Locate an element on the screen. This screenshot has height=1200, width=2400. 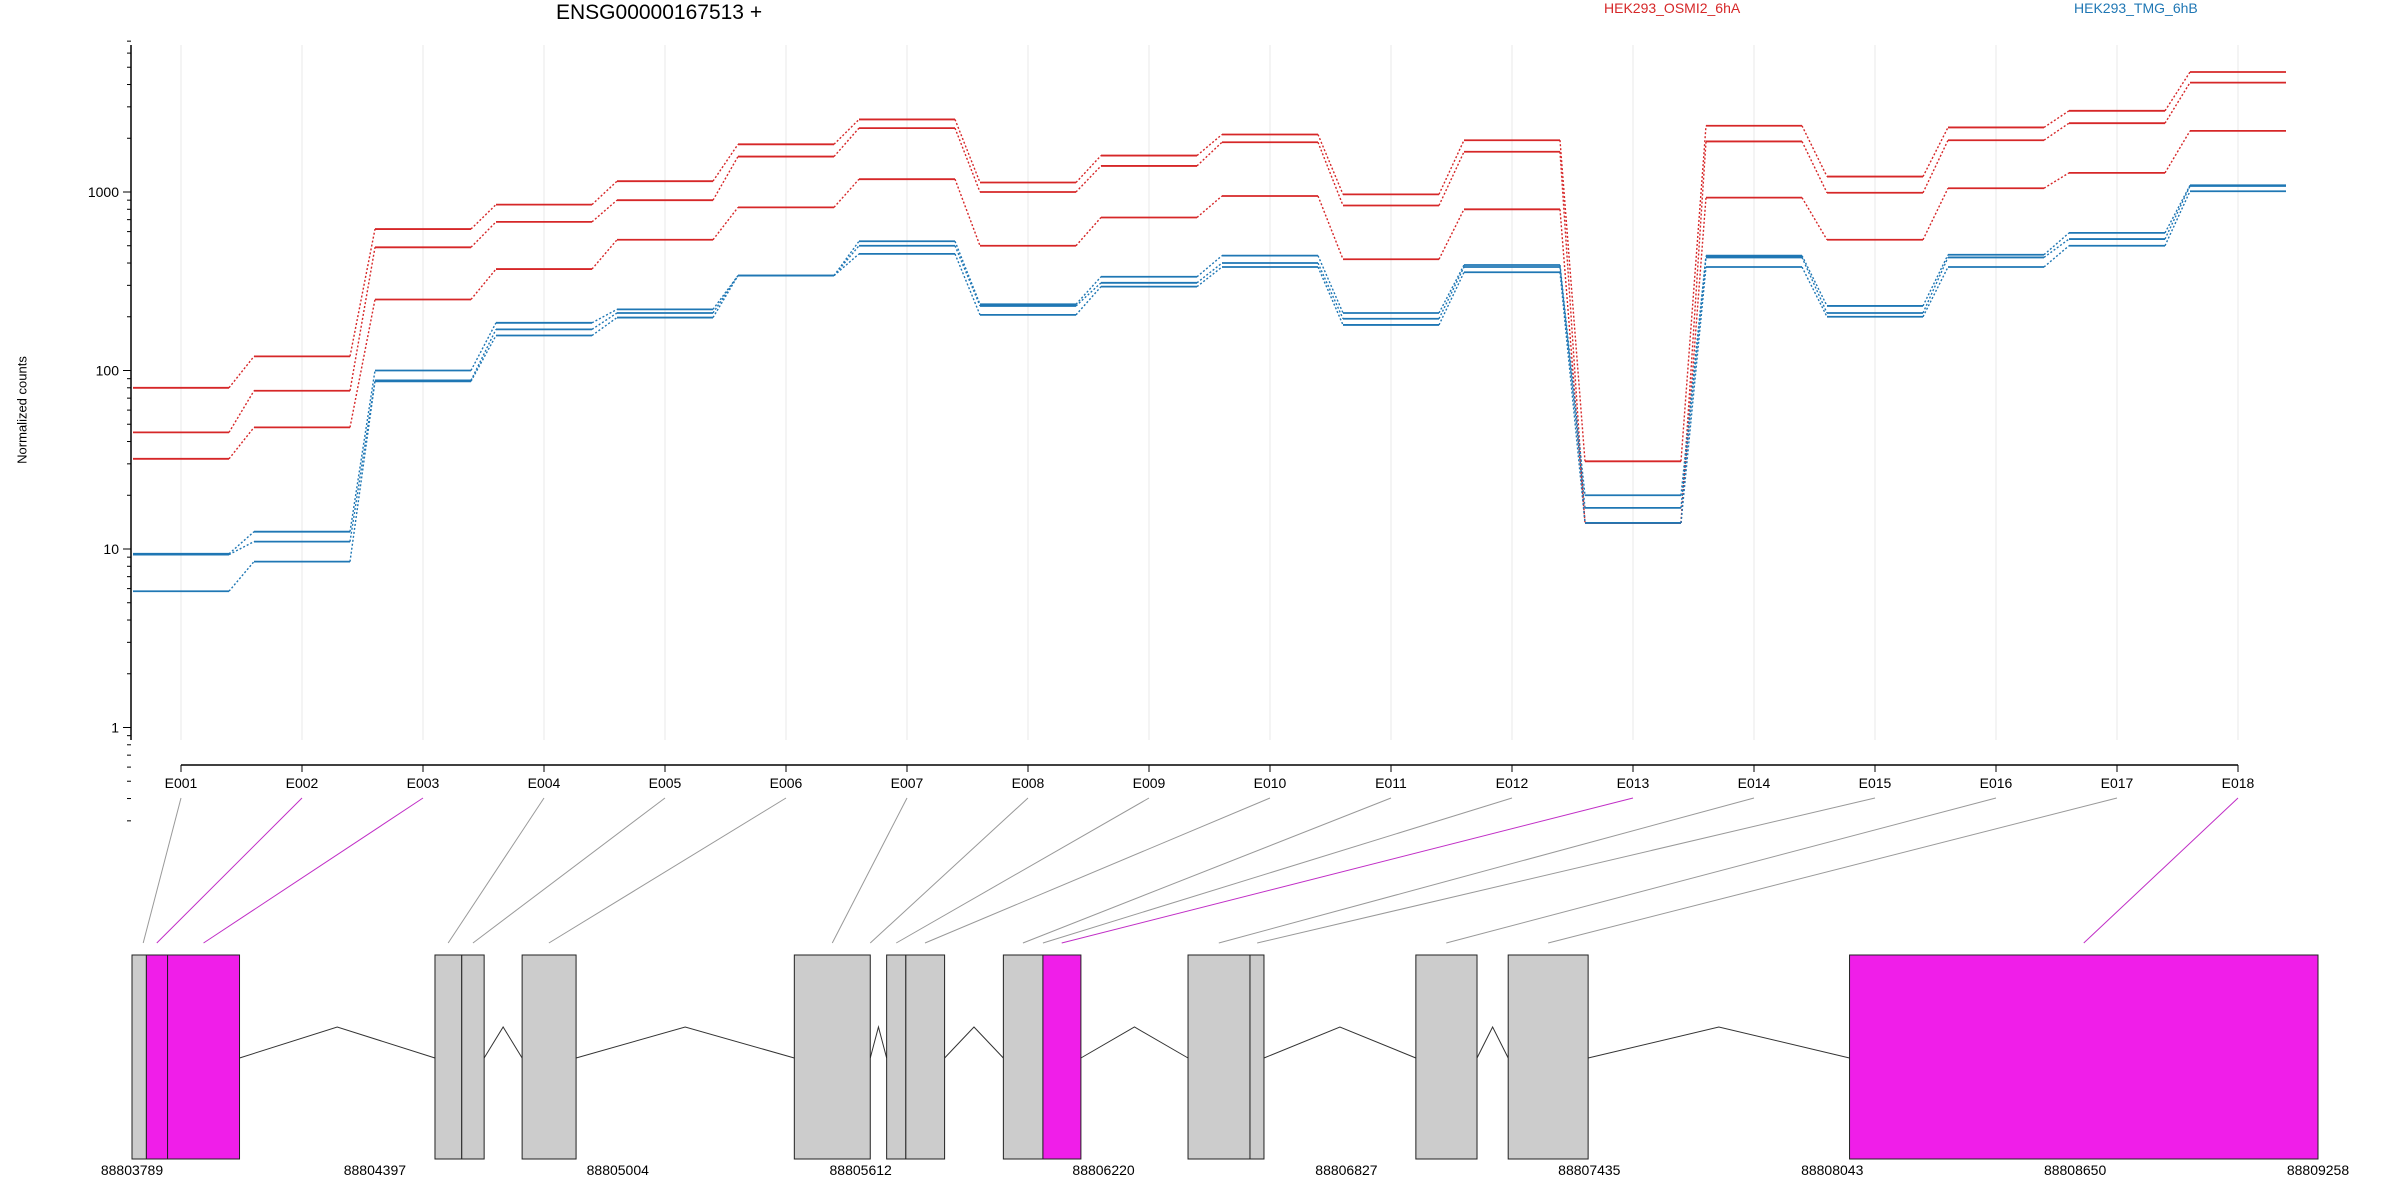
x-tick-label-e017: E017 is located at coordinates (2117, 783).